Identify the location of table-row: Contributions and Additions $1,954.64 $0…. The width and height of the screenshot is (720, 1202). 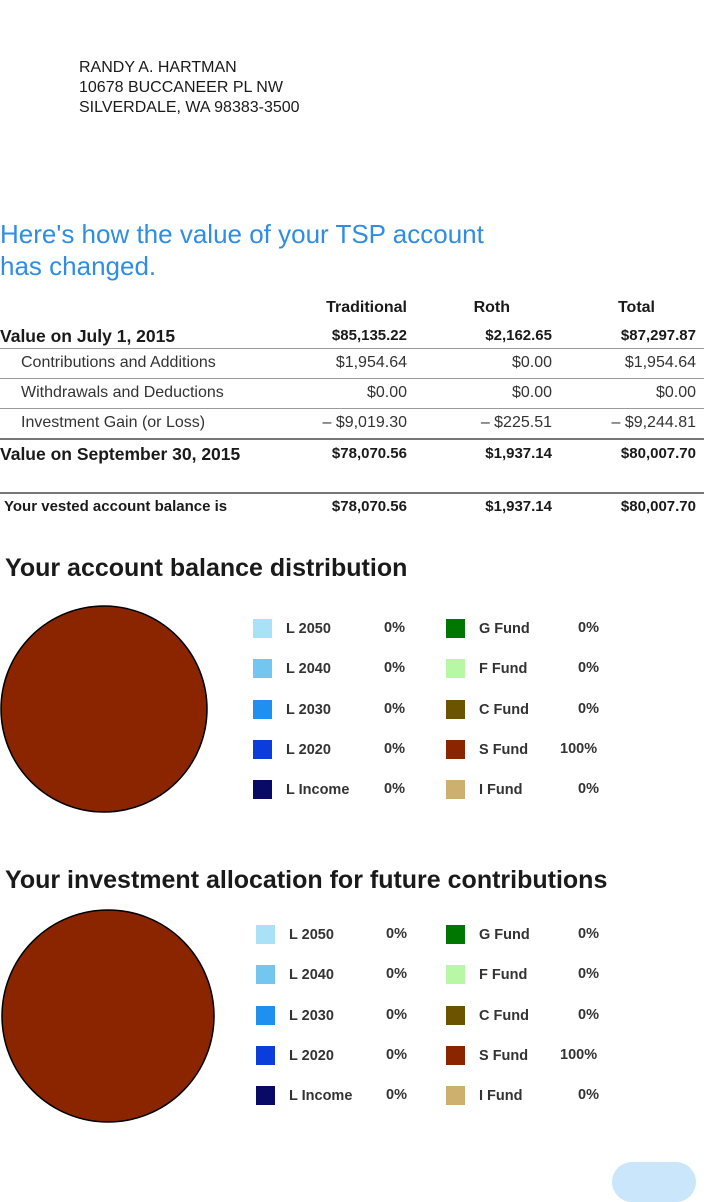
(352, 365).